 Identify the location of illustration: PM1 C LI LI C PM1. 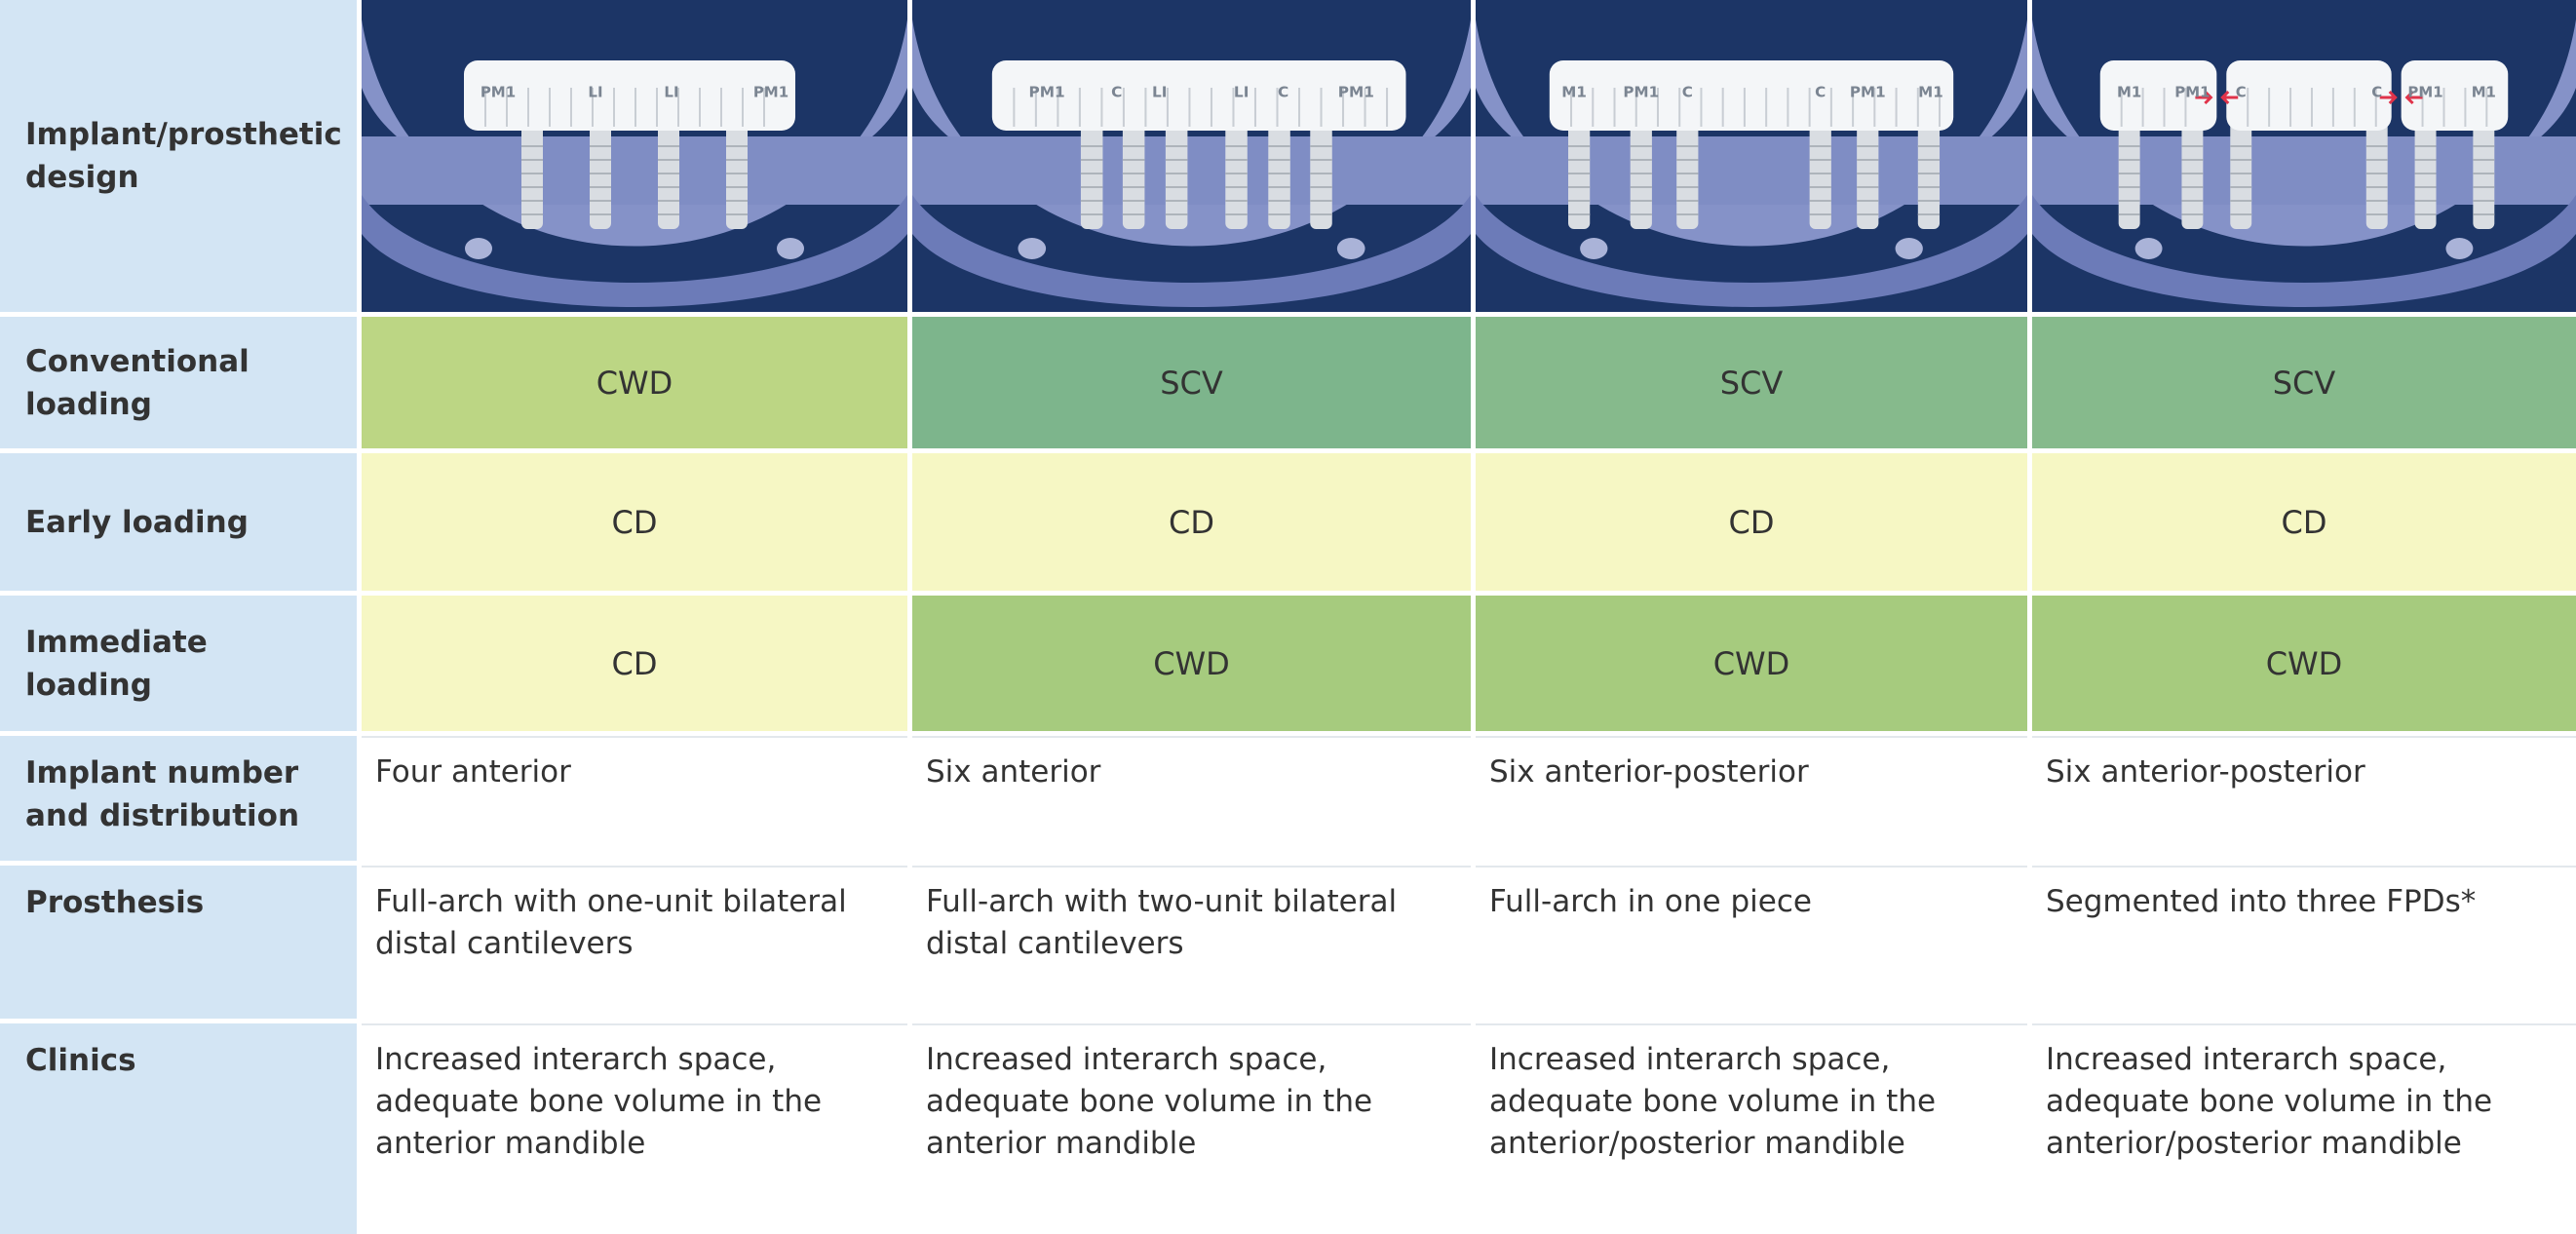
(1191, 163).